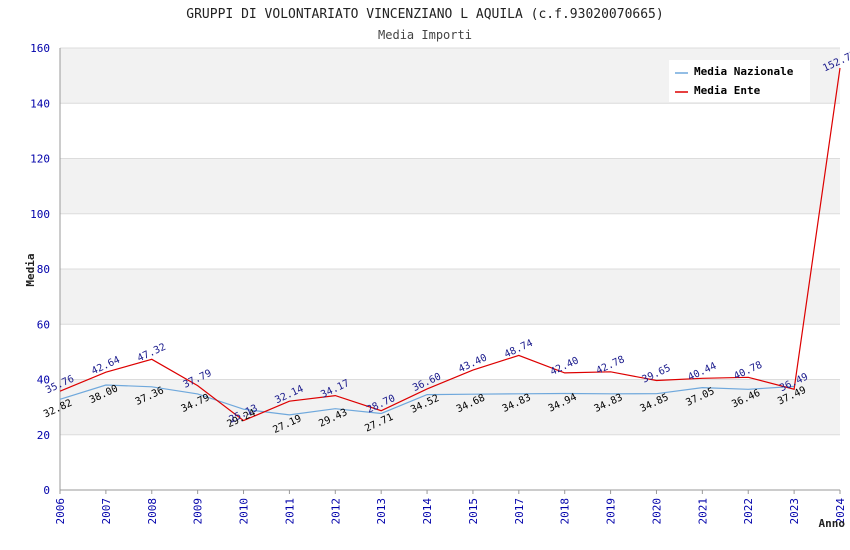 This screenshot has height=550, width=850. Describe the element at coordinates (565, 511) in the screenshot. I see `x-tick-label: 2018` at that location.